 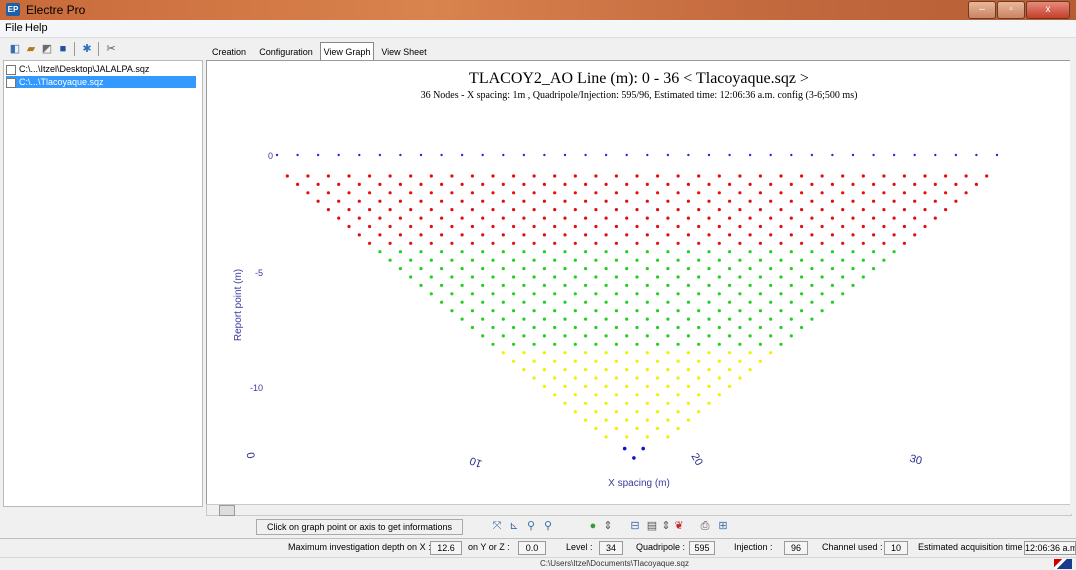 What do you see at coordinates (639, 510) in the screenshot?
I see `horizontal-scrollbar` at bounding box center [639, 510].